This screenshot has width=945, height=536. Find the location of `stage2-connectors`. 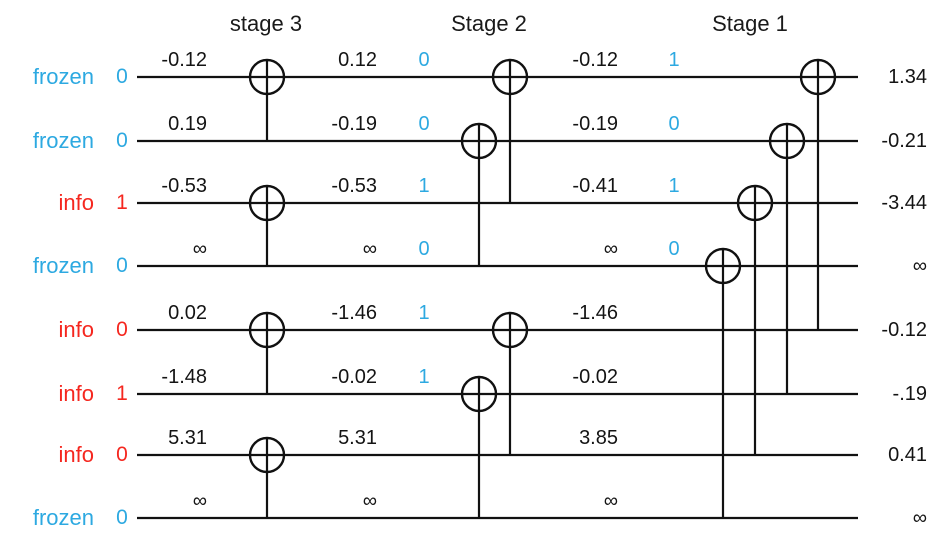

stage2-connectors is located at coordinates (494, 289).